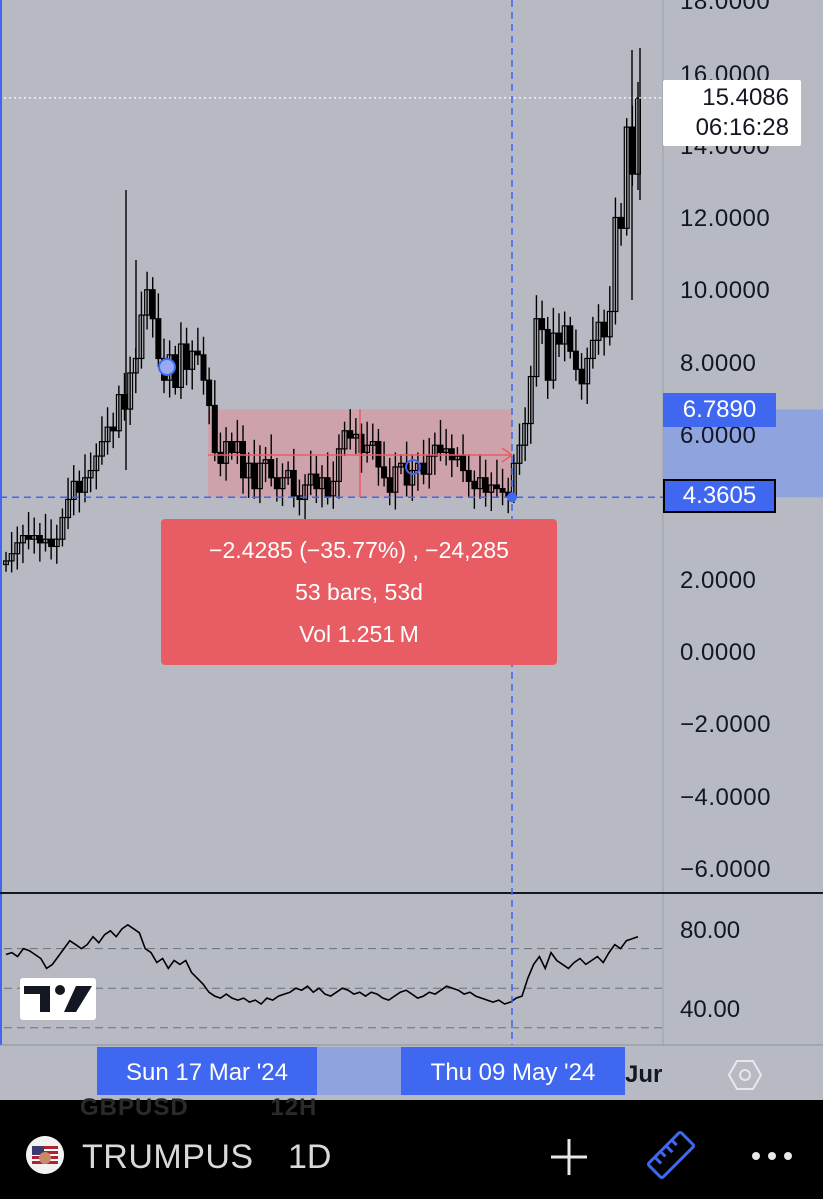 This screenshot has height=1199, width=823. I want to click on price-tick-label: 18.0000, so click(725, 8).